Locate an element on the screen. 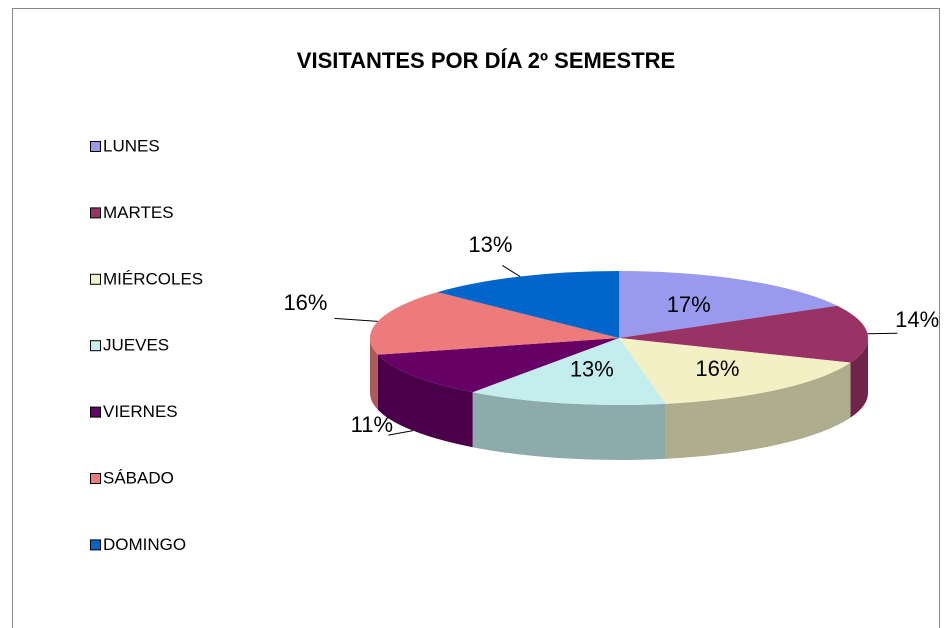 The height and width of the screenshot is (628, 949). legend-label: SÁBADO is located at coordinates (138, 477).